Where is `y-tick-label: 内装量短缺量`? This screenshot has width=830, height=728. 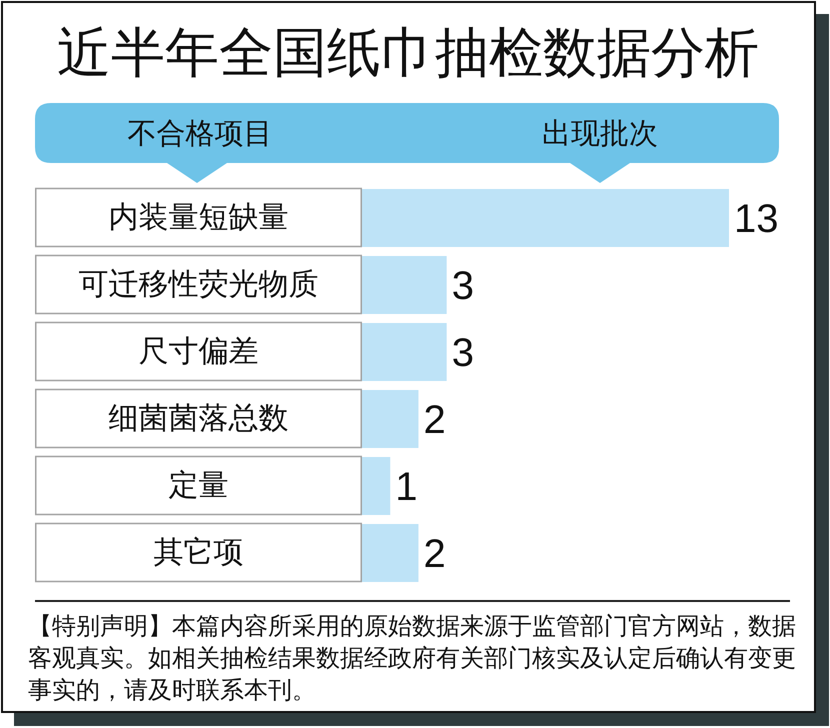 y-tick-label: 内装量短缺量 is located at coordinates (198, 217).